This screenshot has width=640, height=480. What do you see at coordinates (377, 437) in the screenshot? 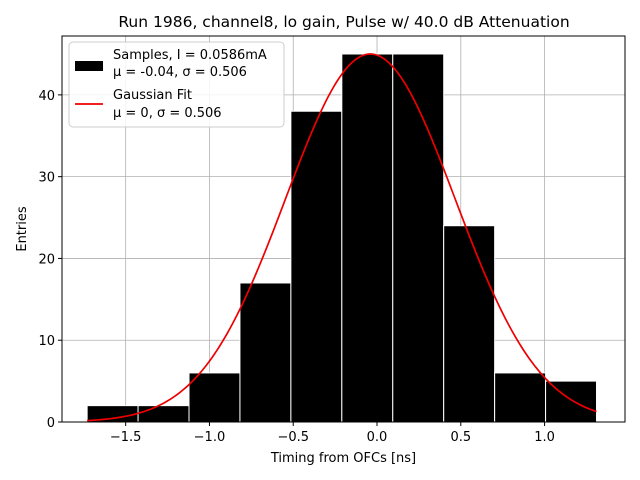
I see `x-tick-label: 0.0` at bounding box center [377, 437].